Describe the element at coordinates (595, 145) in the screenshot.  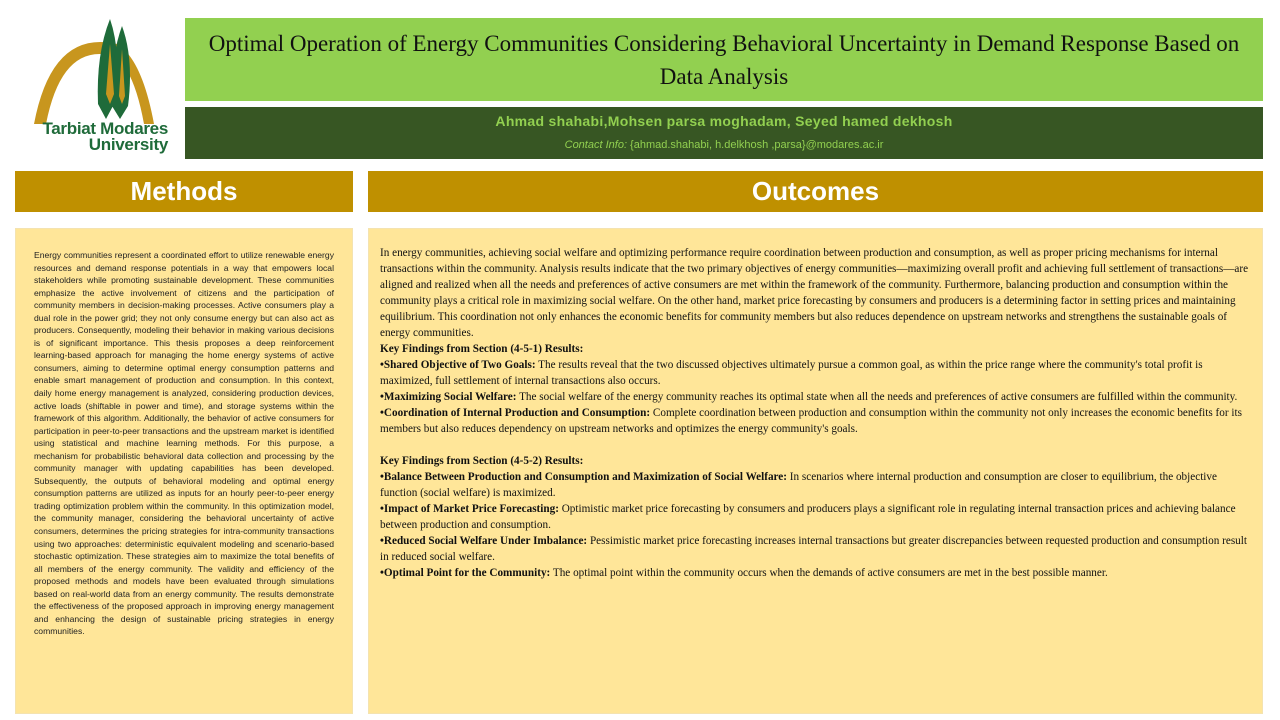
I see `contact-label: Contact Info:` at that location.